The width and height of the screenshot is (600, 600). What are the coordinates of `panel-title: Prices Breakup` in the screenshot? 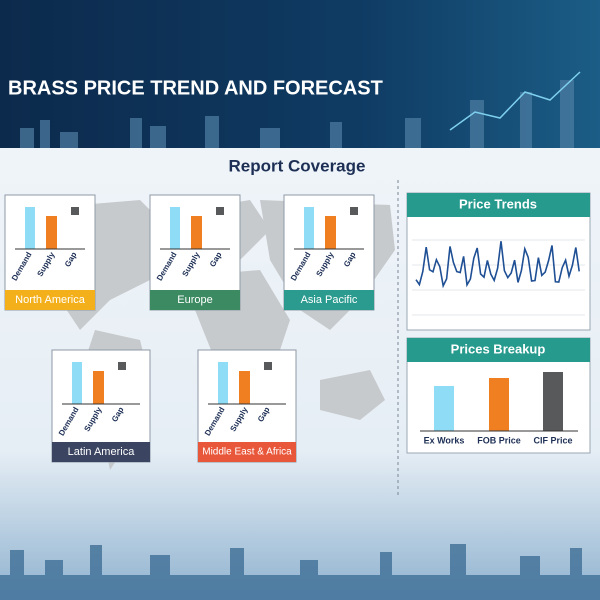 It's located at (498, 348).